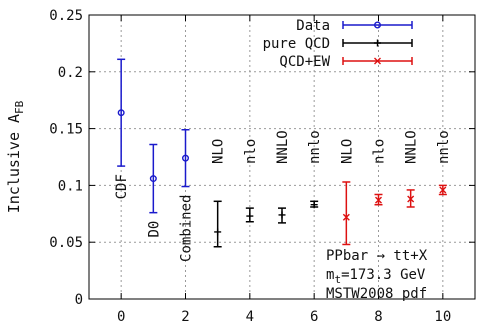 This screenshot has width=486, height=325. What do you see at coordinates (314, 317) in the screenshot?
I see `x-tick-label: 6` at bounding box center [314, 317].